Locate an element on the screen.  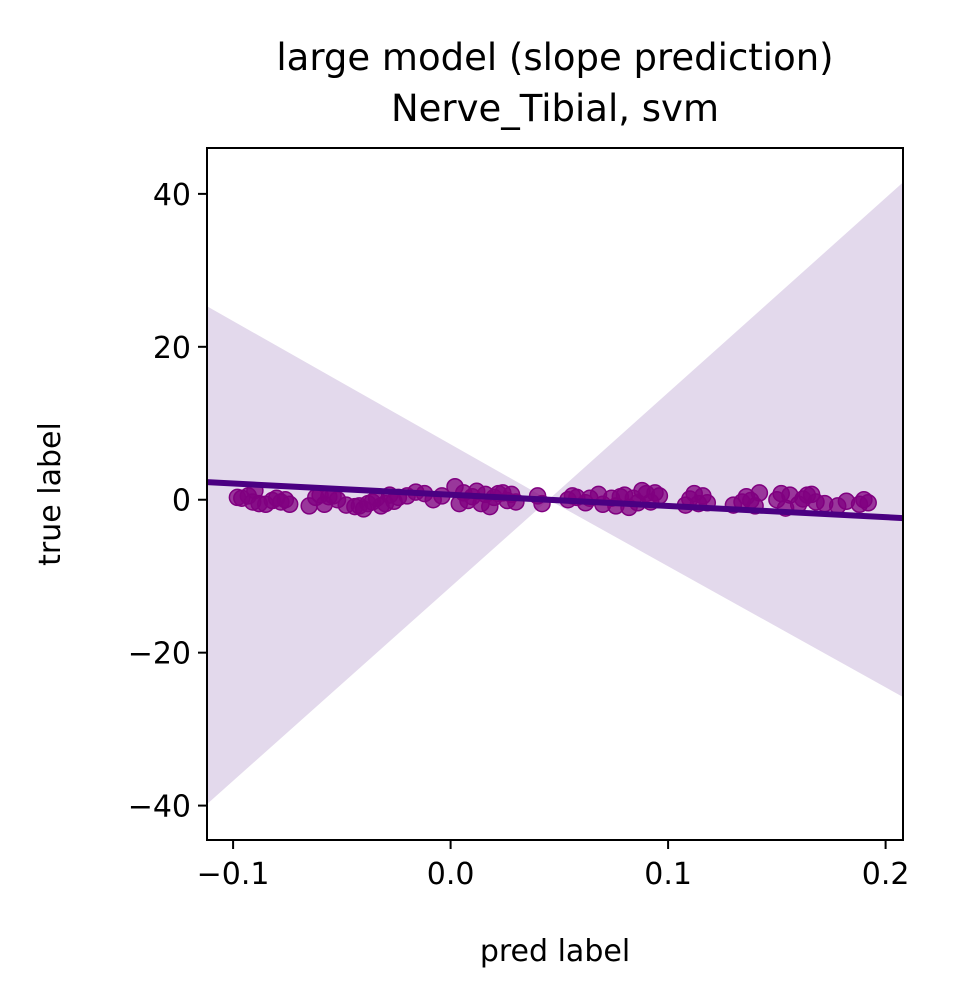
chart-title-line2: Nerve_Tibial, svm is located at coordinates (555, 108).